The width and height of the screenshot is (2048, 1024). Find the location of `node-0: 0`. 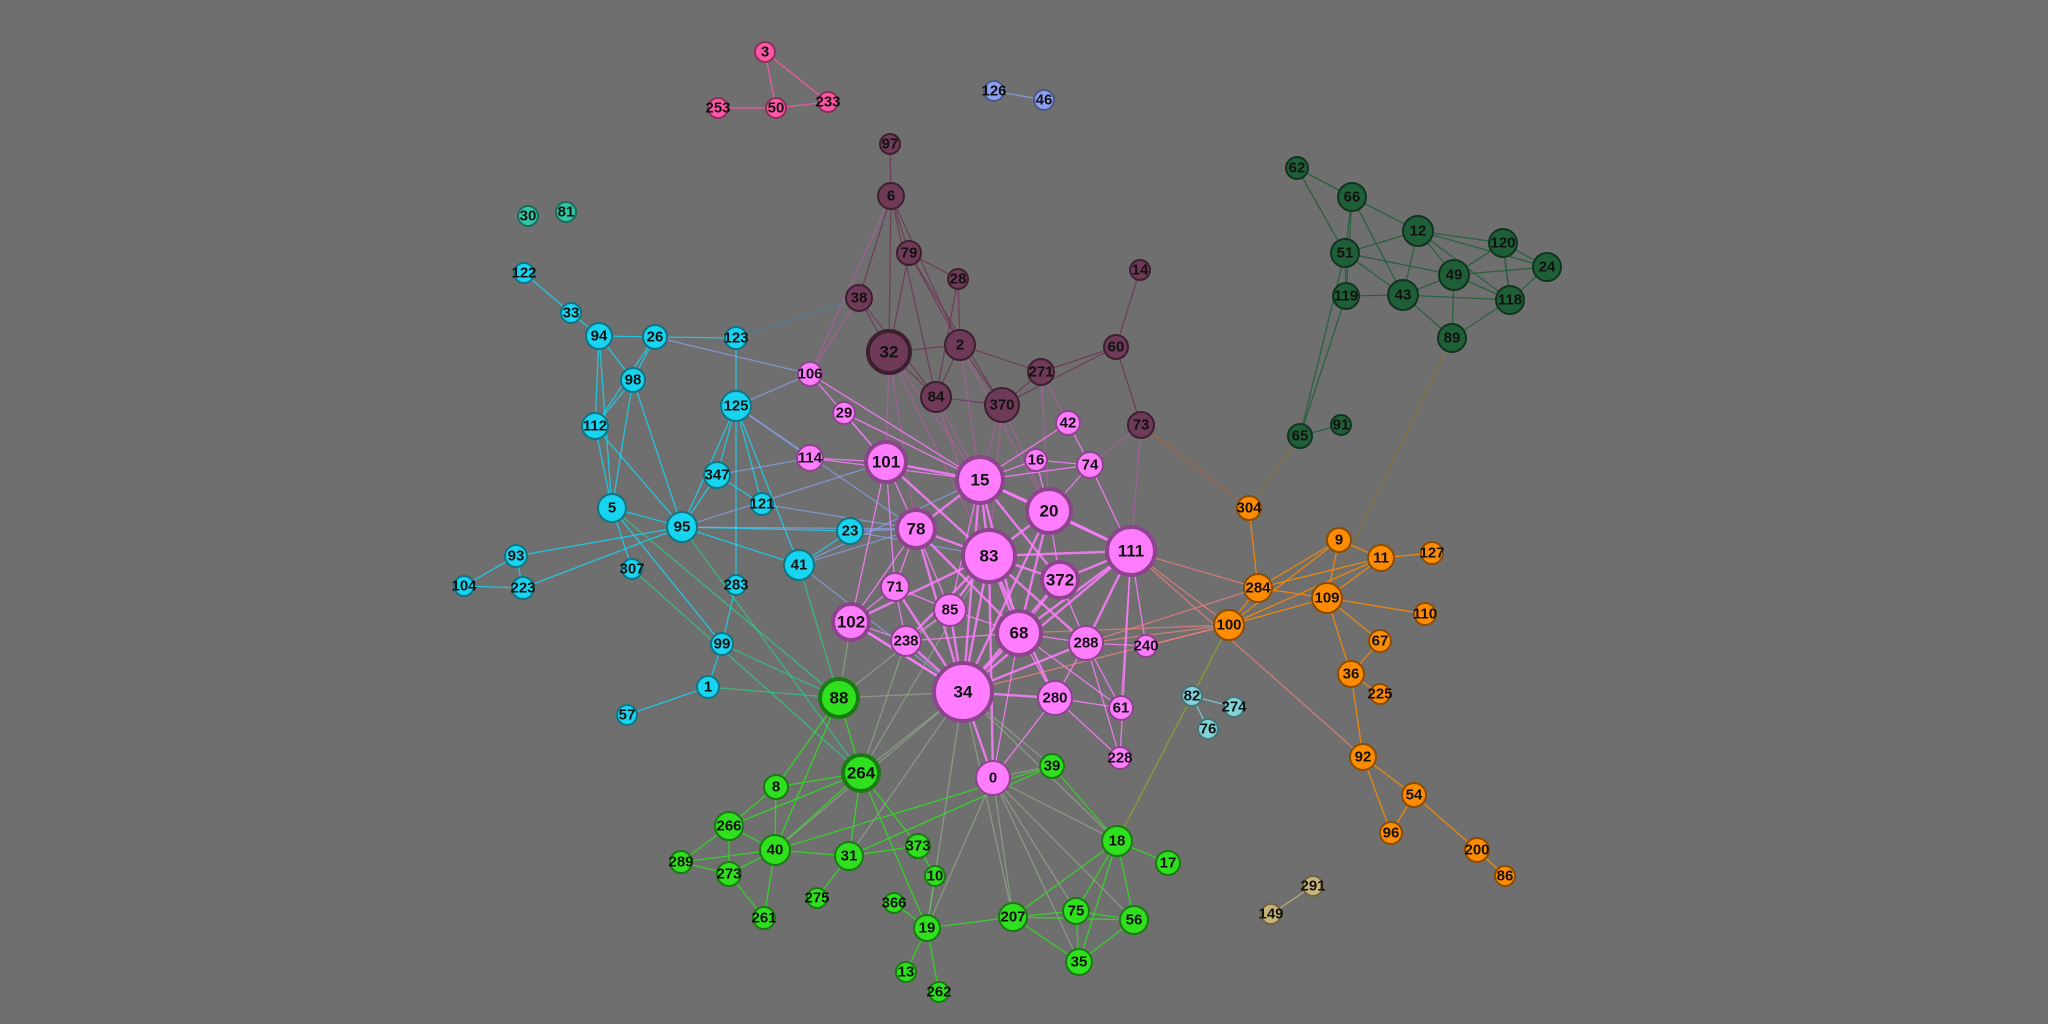

node-0: 0 is located at coordinates (993, 778).